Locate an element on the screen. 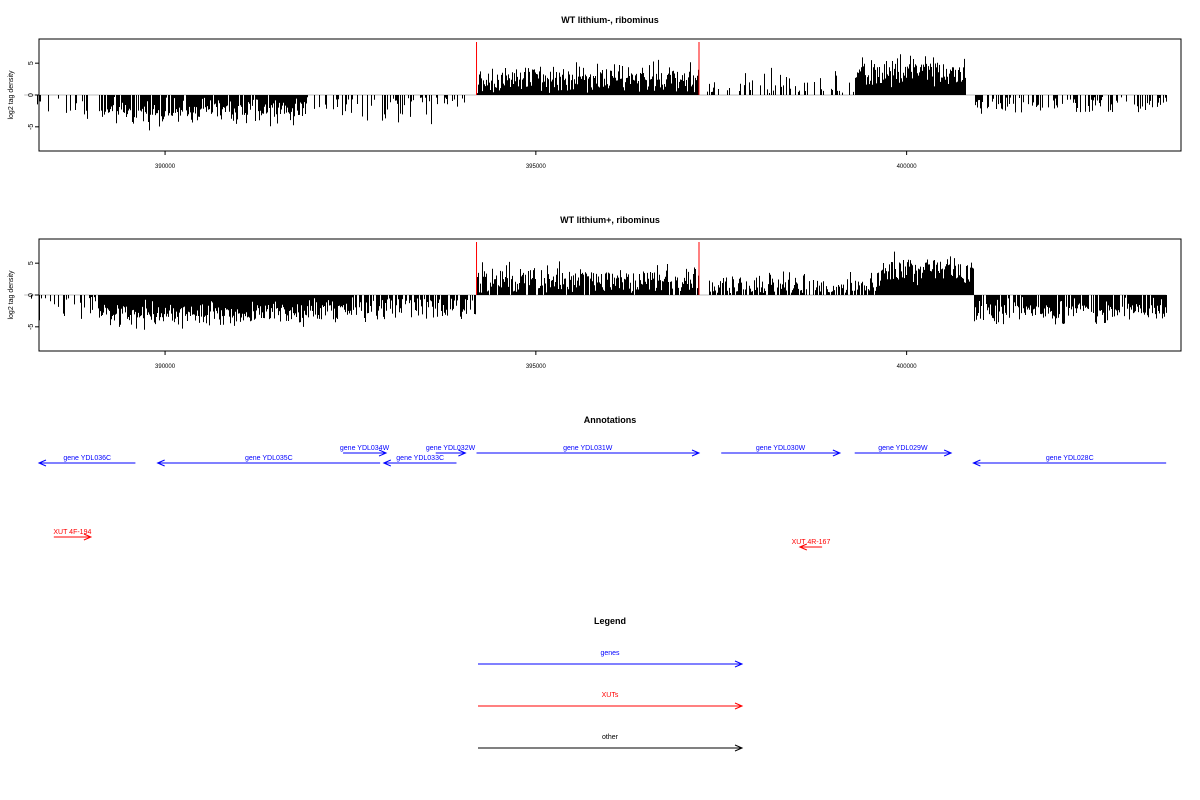 The height and width of the screenshot is (800, 1200). track-title: WT lithium+, ribominus is located at coordinates (610, 220).